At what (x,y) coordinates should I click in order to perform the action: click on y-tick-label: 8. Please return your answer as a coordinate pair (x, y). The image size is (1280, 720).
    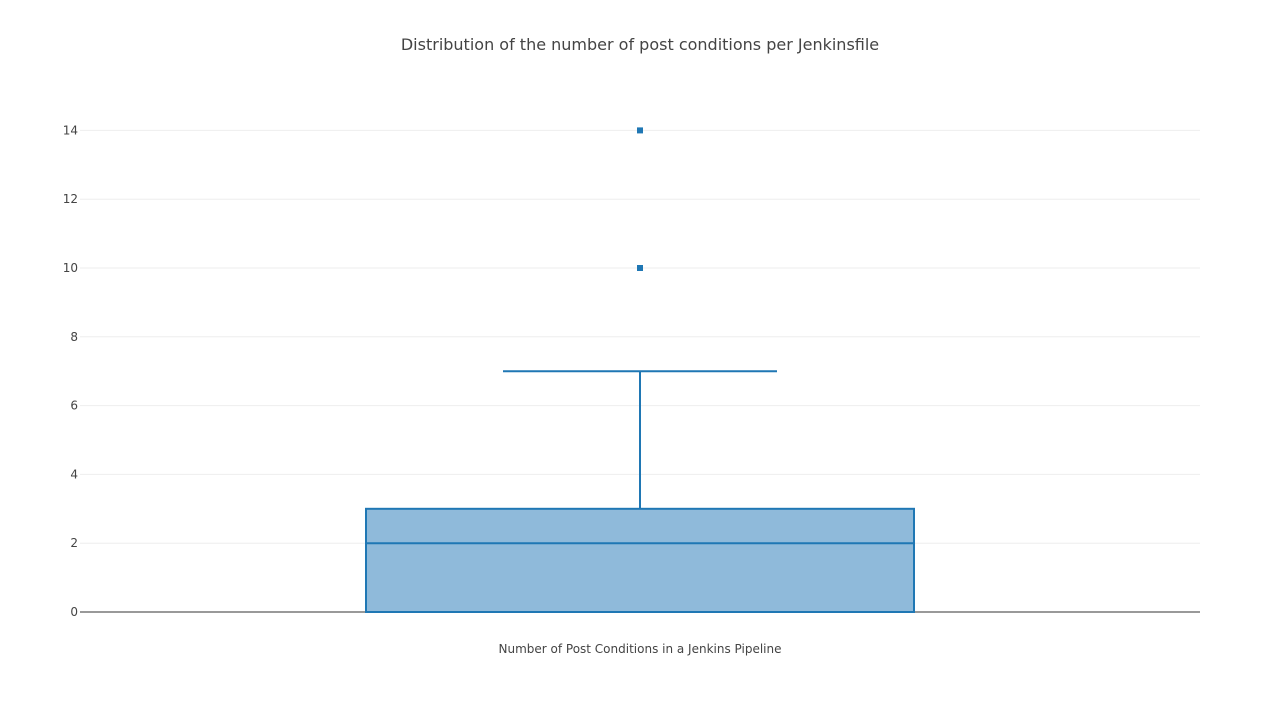
    Looking at the image, I should click on (74, 337).